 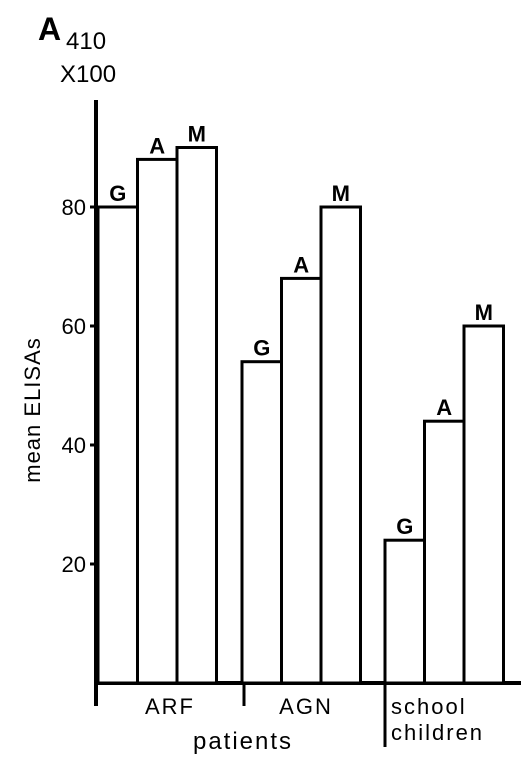 I want to click on group-label: ARF, so click(x=170, y=706).